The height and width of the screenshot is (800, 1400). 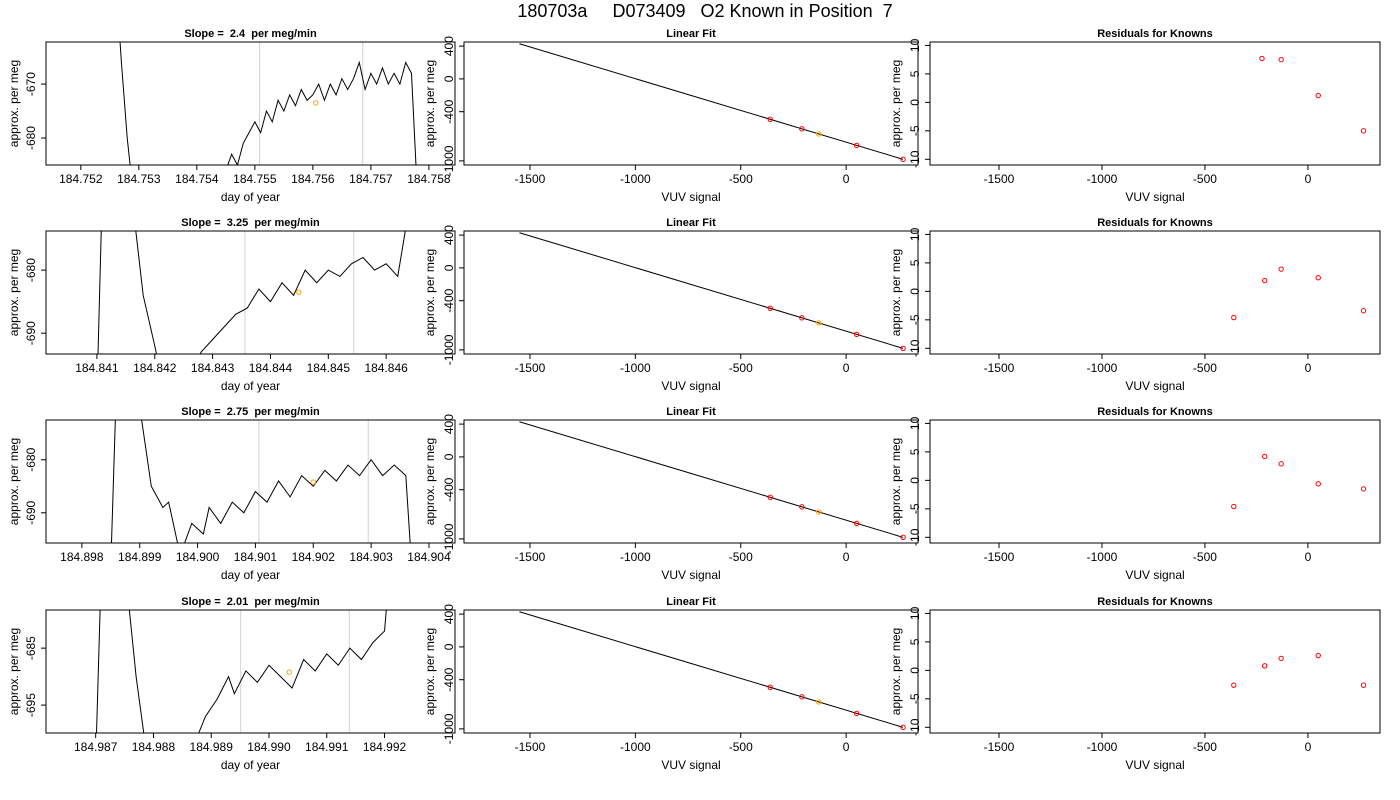 I want to click on x-tick-label: 184.987, so click(x=96, y=747).